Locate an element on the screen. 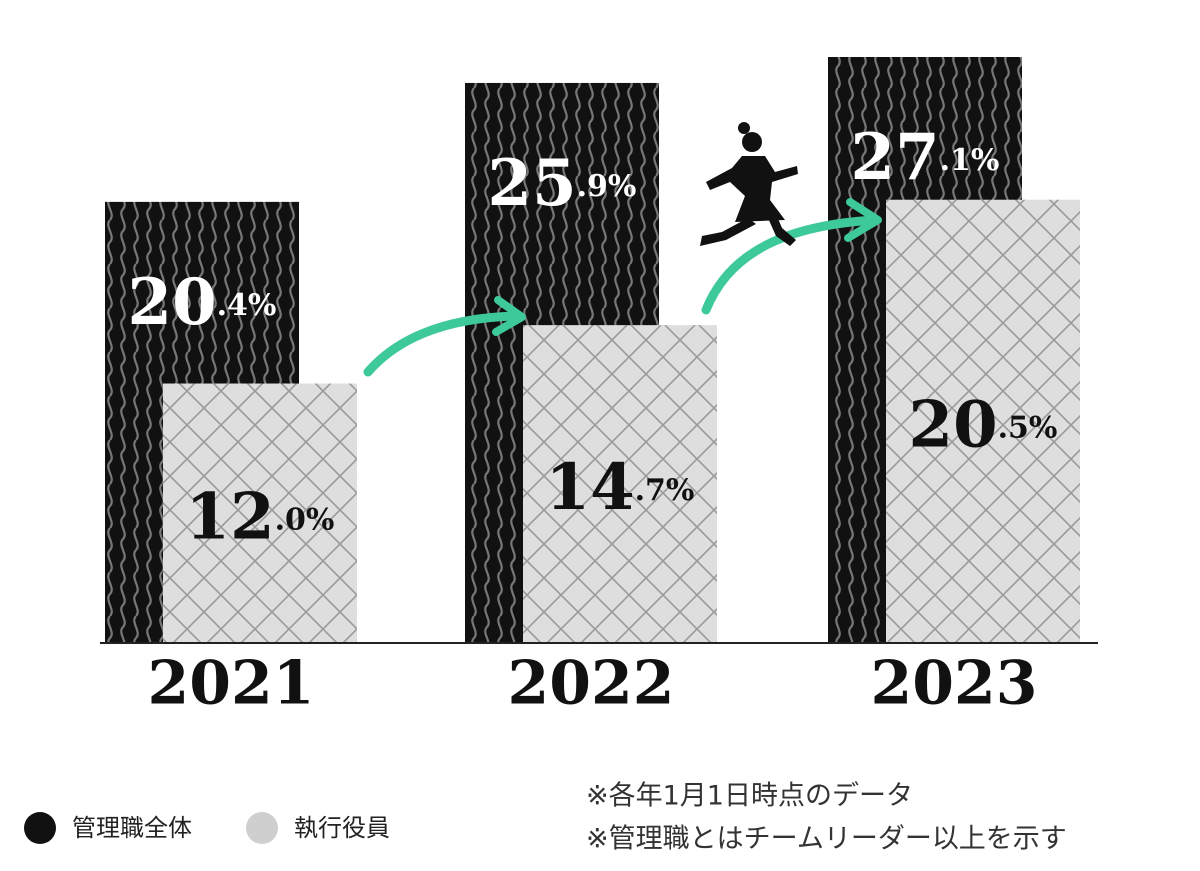  x-tick-label: 2022 is located at coordinates (591, 684).